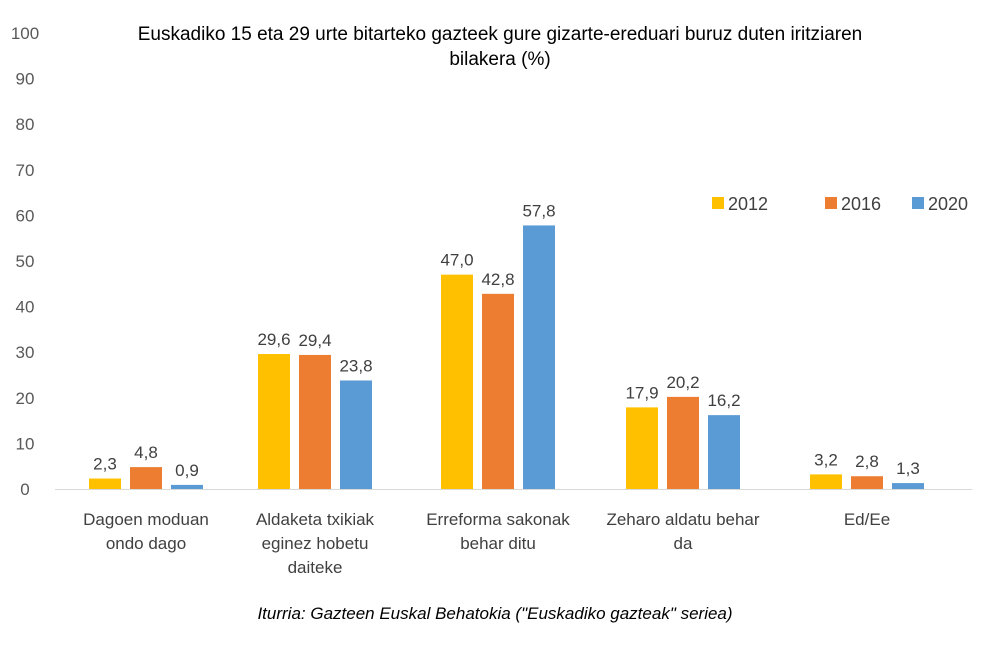  Describe the element at coordinates (315, 543) in the screenshot. I see `x-category-label: eginez hobetu` at that location.